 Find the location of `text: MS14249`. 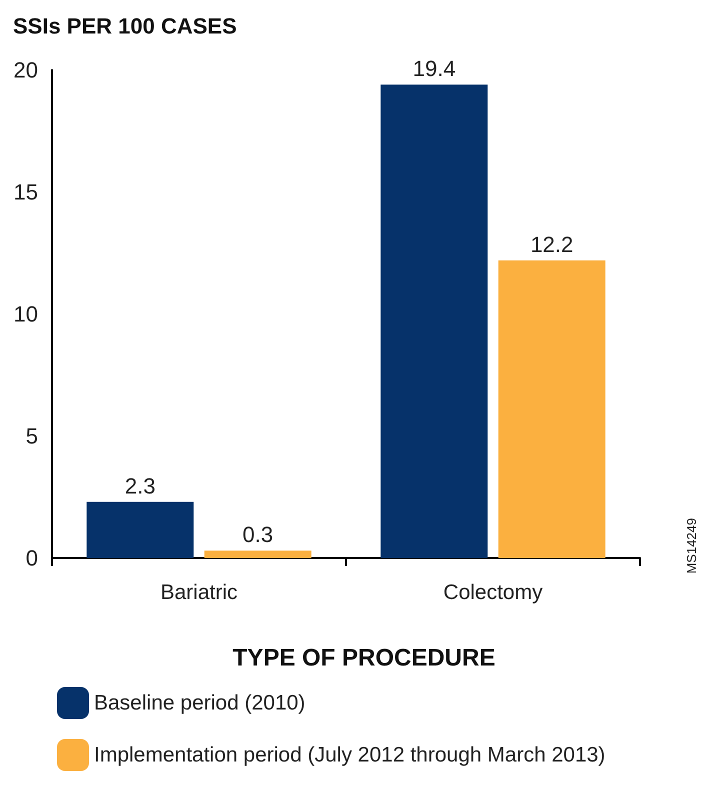

text: MS14249 is located at coordinates (691, 546).